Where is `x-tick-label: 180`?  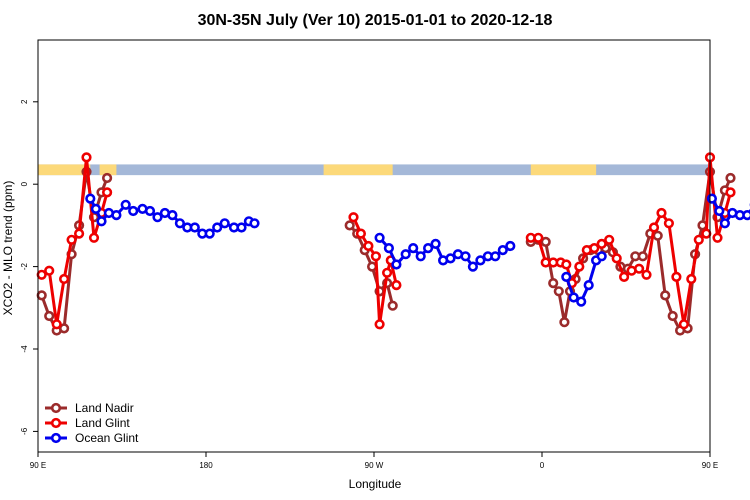
x-tick-label: 180 is located at coordinates (206, 465).